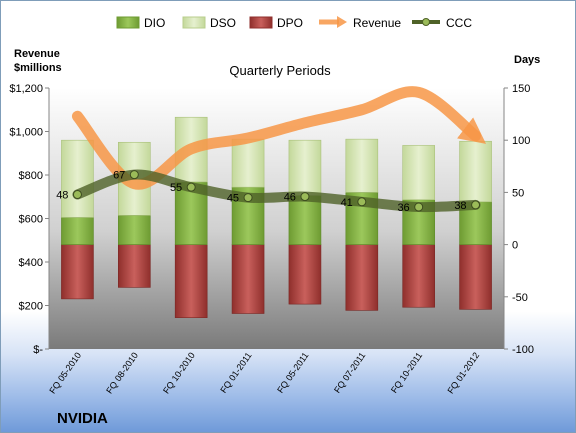  I want to click on legend-revenue-label: Revenue, so click(377, 23).